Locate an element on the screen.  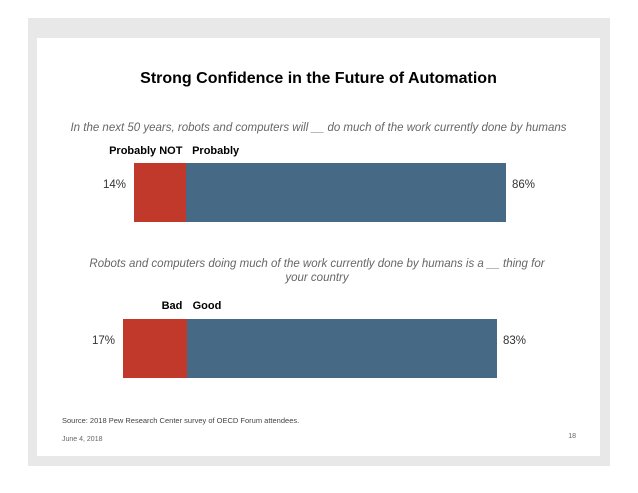
bar-good is located at coordinates (341, 348).